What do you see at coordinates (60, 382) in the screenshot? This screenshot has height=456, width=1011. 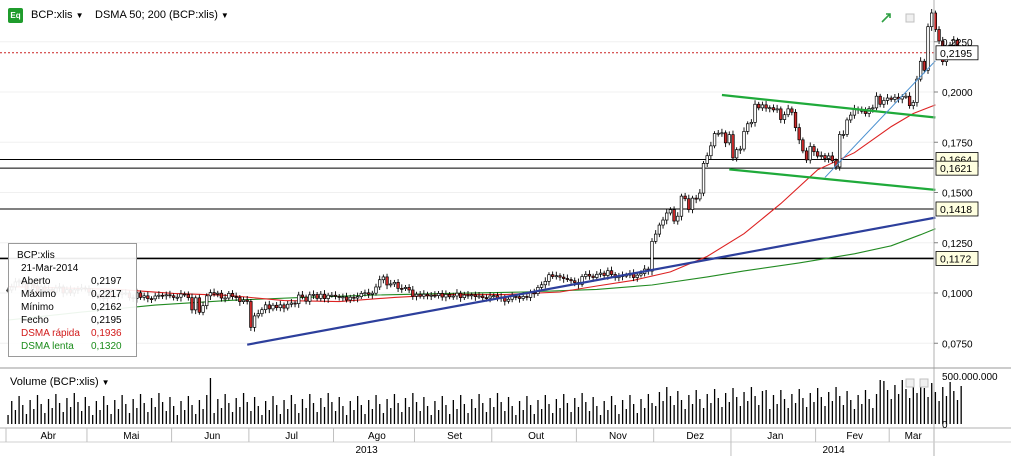 I see `volume-selector: Volume (BCP:xlis) ▼` at bounding box center [60, 382].